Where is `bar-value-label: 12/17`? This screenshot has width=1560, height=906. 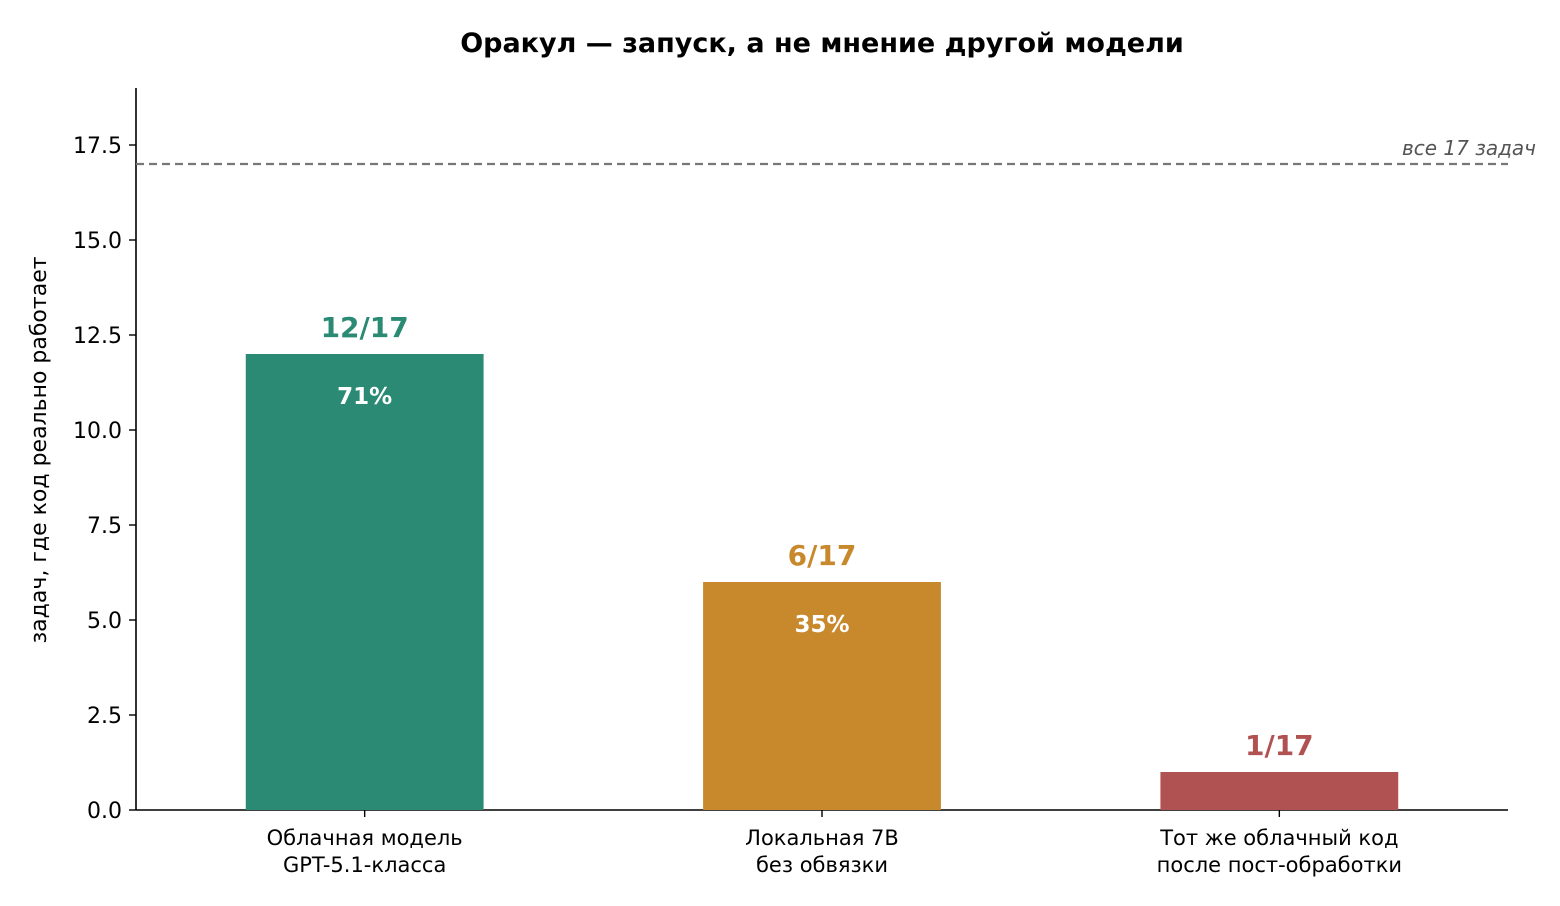 bar-value-label: 12/17 is located at coordinates (365, 327).